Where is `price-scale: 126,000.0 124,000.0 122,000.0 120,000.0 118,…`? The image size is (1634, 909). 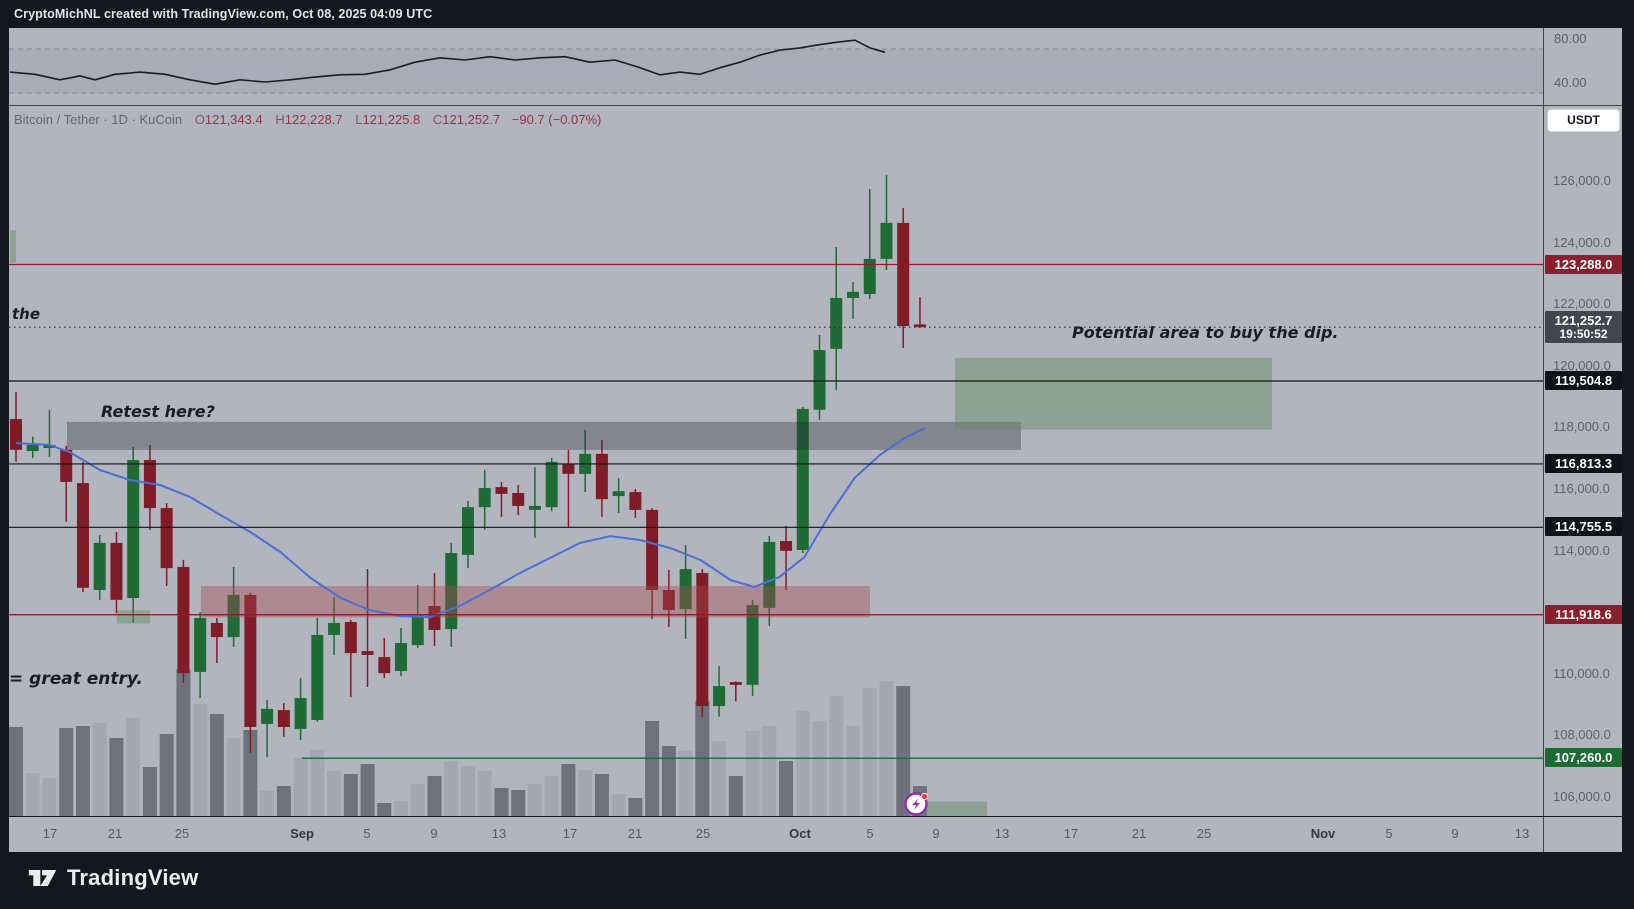 price-scale: 126,000.0 124,000.0 122,000.0 120,000.0 118,… is located at coordinates (1582, 461).